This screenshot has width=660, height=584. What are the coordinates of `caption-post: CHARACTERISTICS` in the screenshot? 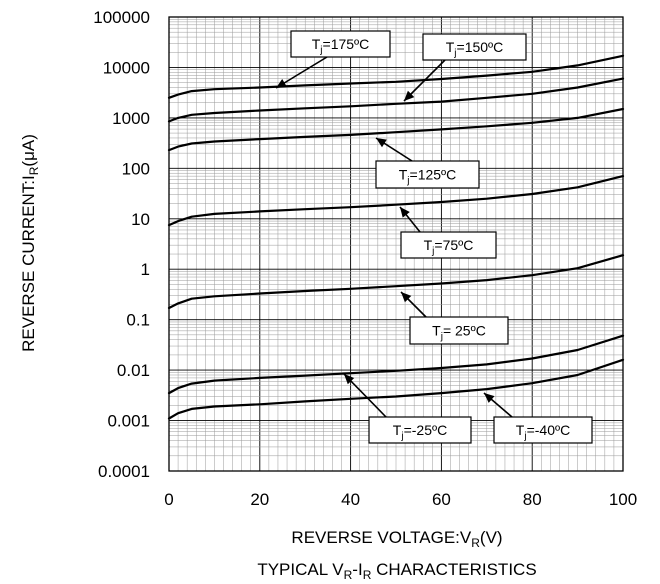 It's located at (453, 569).